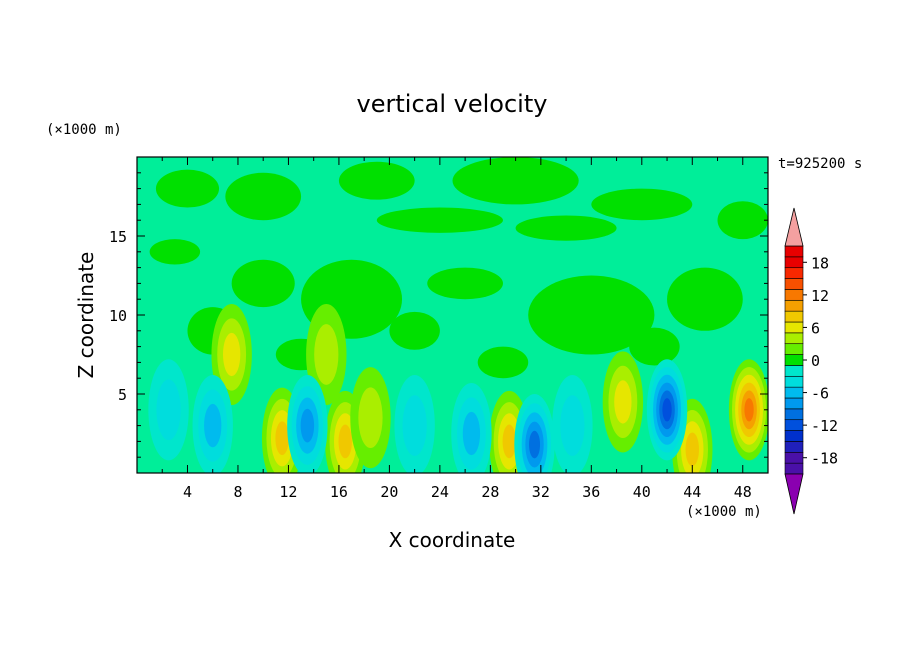 The height and width of the screenshot is (654, 904). Describe the element at coordinates (820, 394) in the screenshot. I see `colorbar-tick-label: -6` at that location.